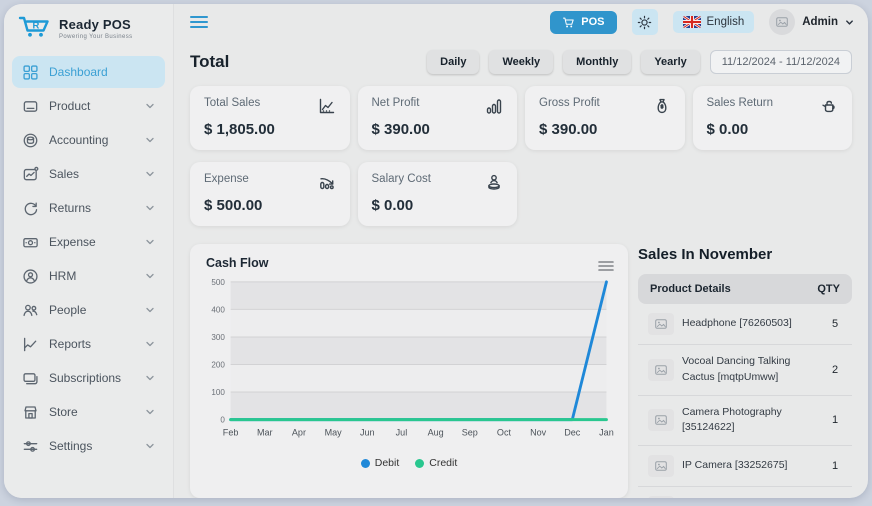  I want to click on sidebar-item: Expense, so click(88, 242).